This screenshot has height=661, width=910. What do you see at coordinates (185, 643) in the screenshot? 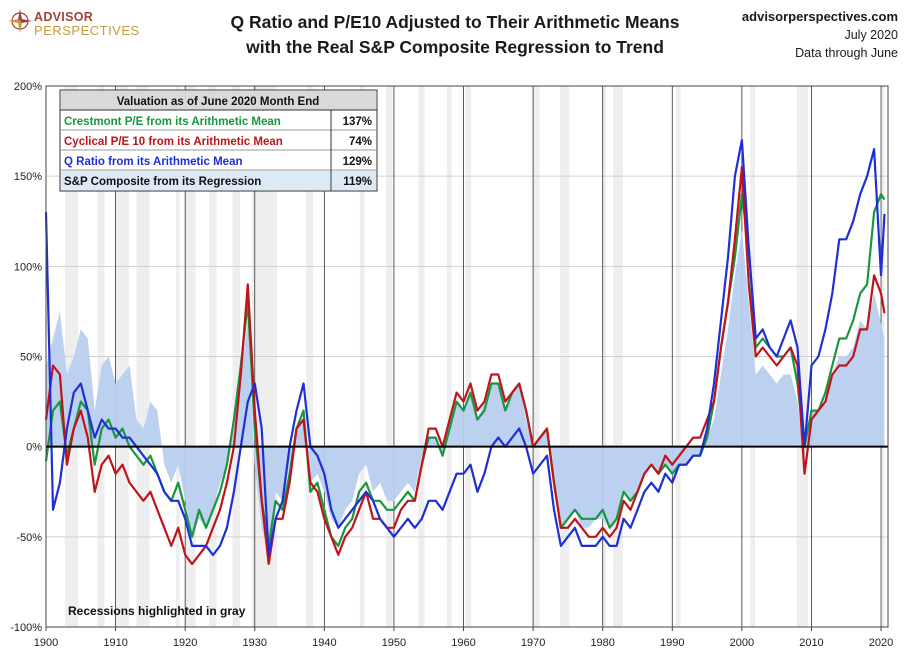
I see `x-tick-label: 1920` at bounding box center [185, 643].